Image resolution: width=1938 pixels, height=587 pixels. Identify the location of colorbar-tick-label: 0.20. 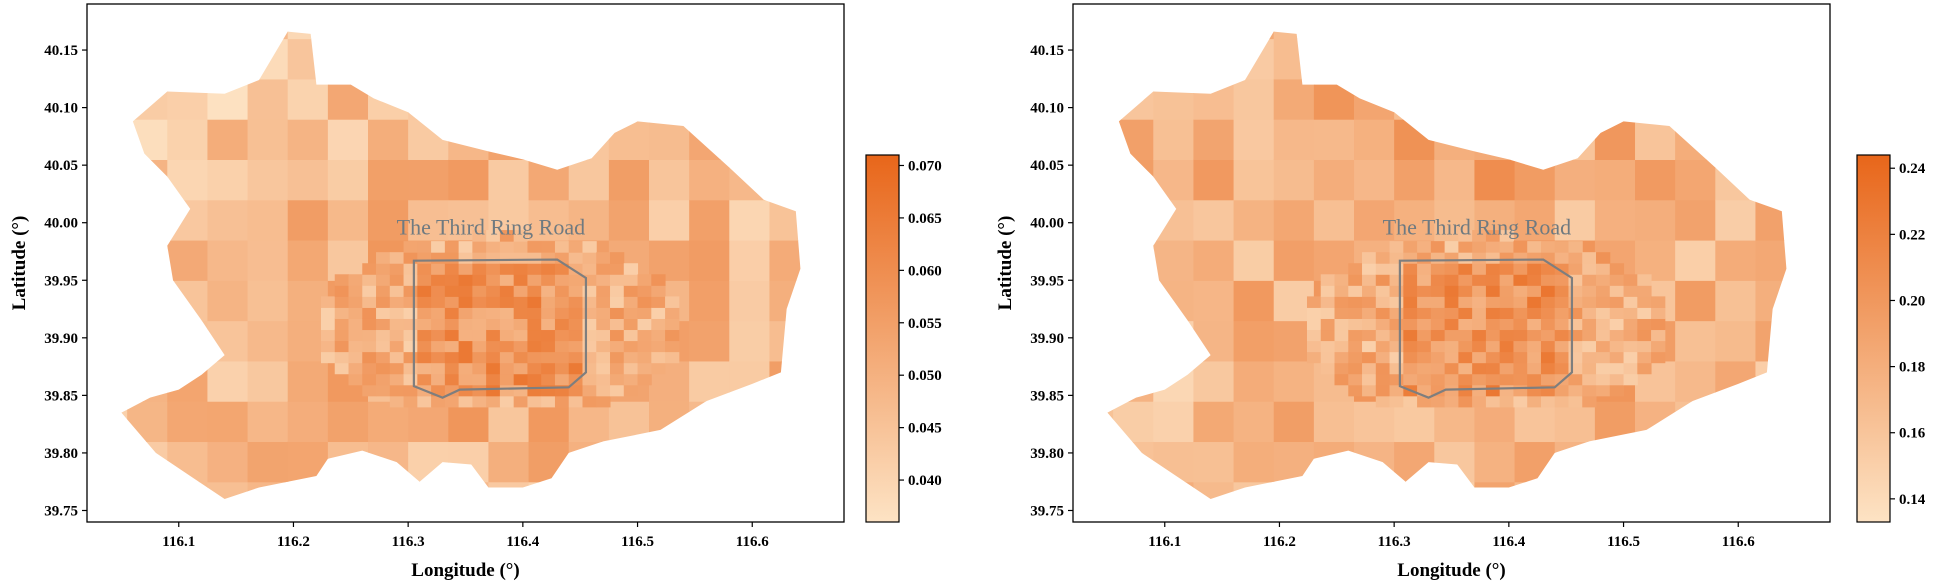
(1912, 301).